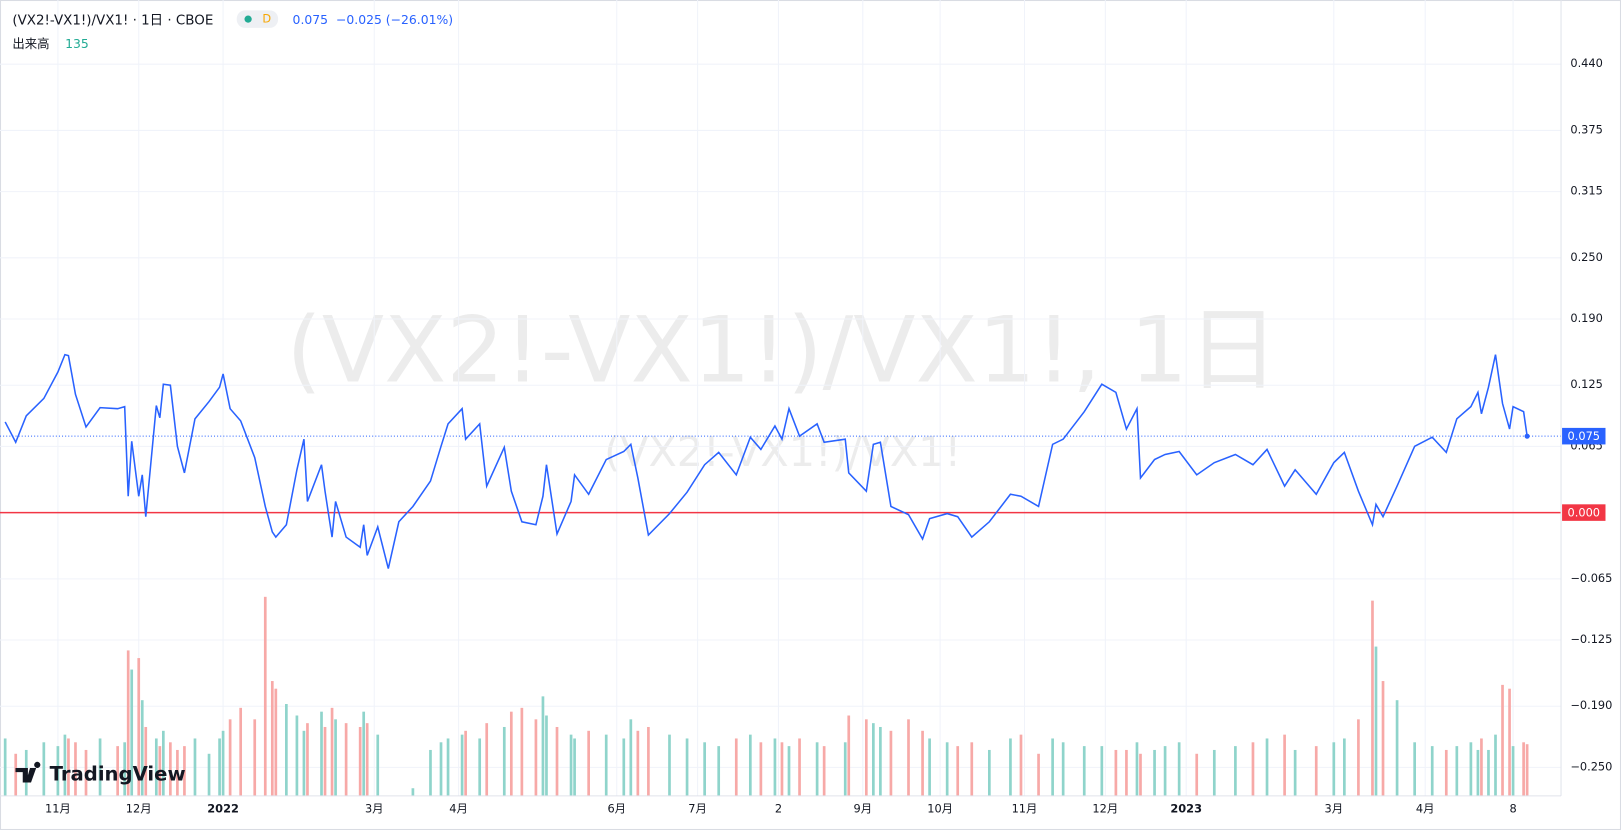  Describe the element at coordinates (58, 808) in the screenshot. I see `x-tick-label: 11月` at that location.